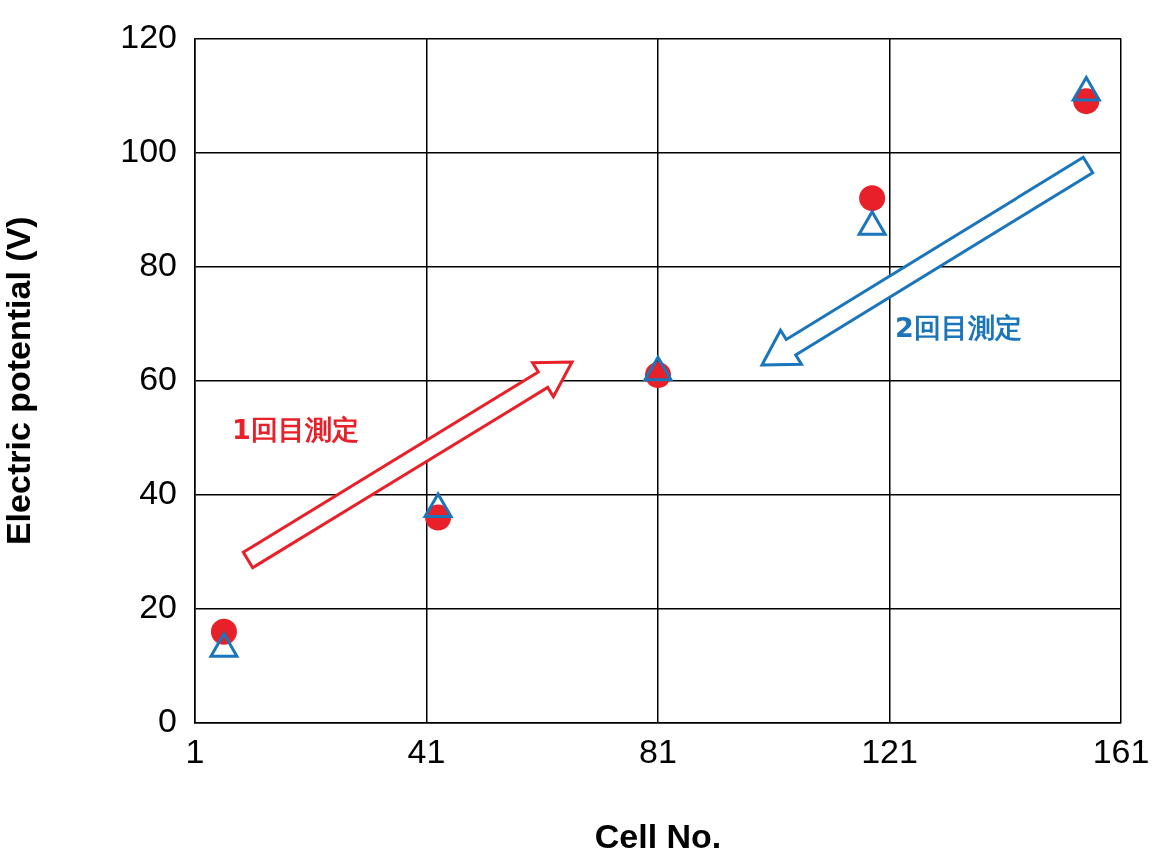  What do you see at coordinates (958, 328) in the screenshot?
I see `annotation: 2回目測定` at bounding box center [958, 328].